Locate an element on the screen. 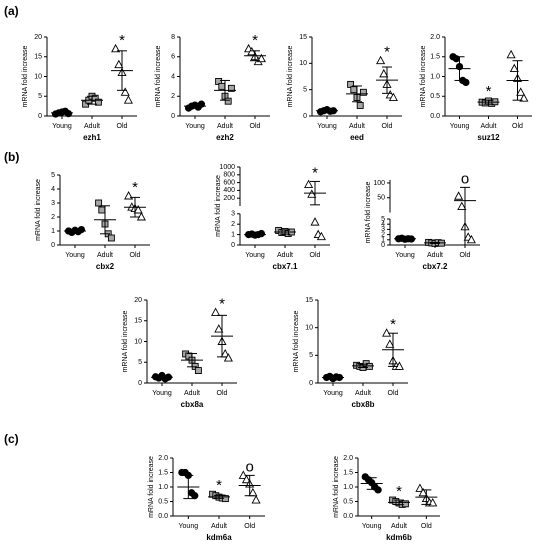  y-tick-label: 8 is located at coordinates (173, 37).